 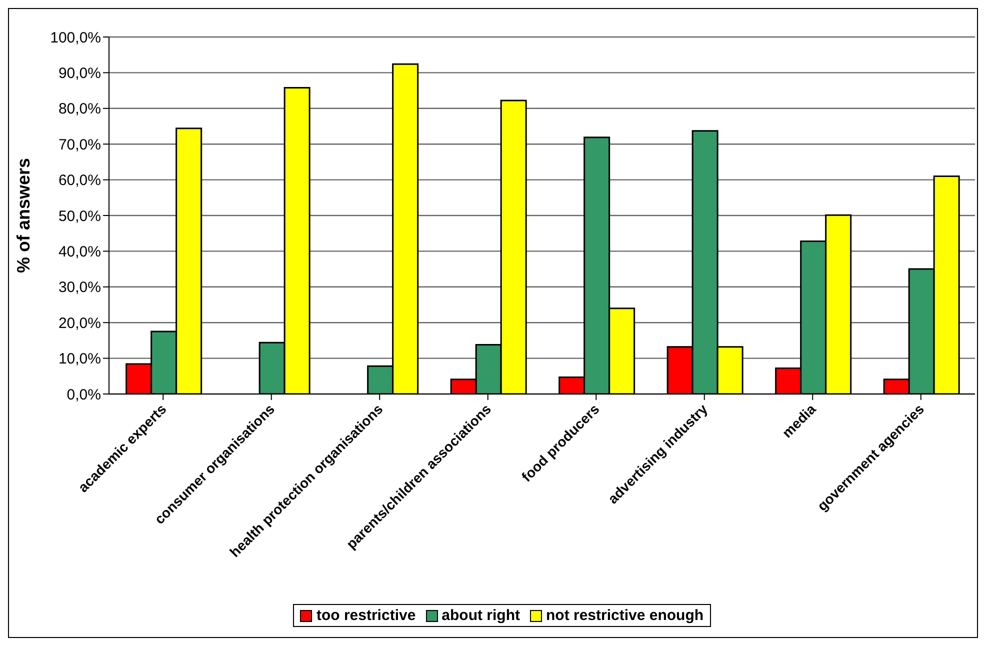 What do you see at coordinates (79, 216) in the screenshot?
I see `y-tick-label: 50,0%` at bounding box center [79, 216].